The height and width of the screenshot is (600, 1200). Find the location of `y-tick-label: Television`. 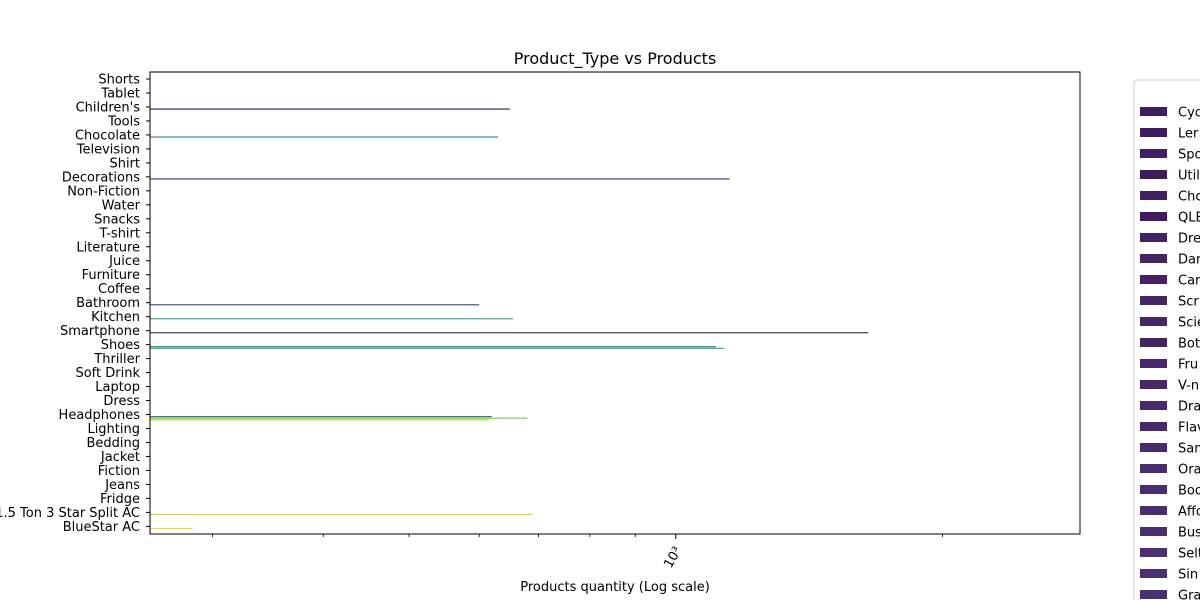

y-tick-label: Television is located at coordinates (108, 149).